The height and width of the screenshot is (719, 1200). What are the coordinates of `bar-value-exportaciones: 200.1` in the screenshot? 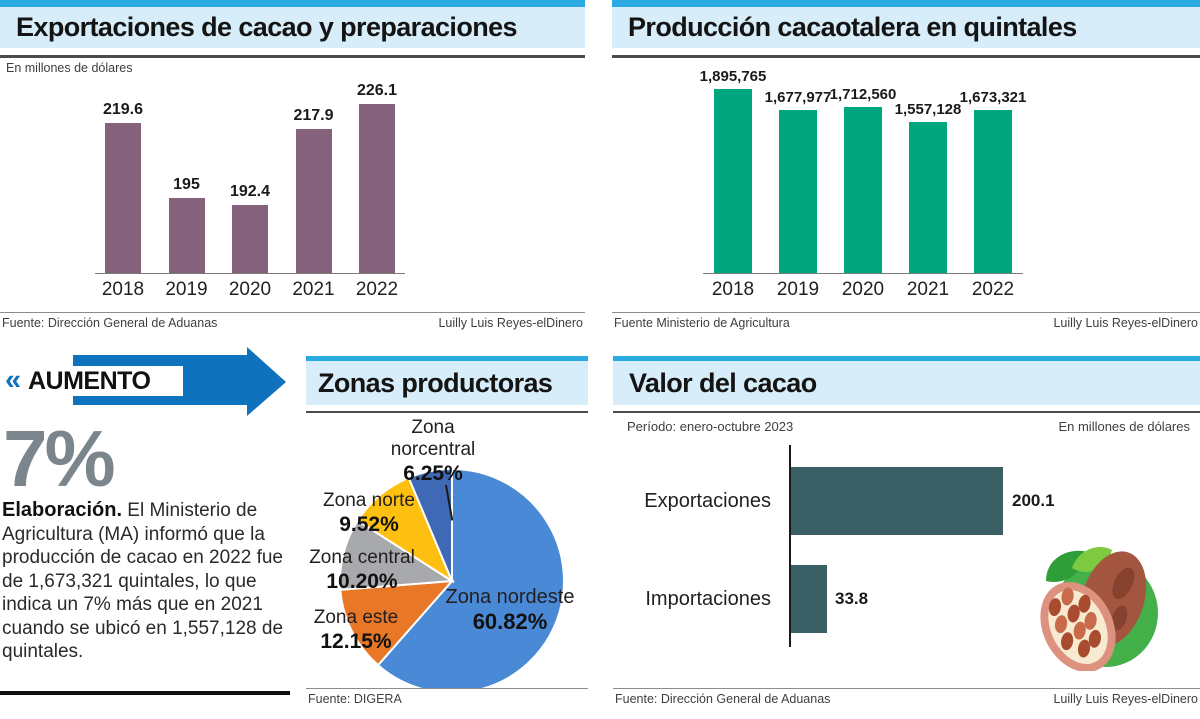 It's located at (1033, 500).